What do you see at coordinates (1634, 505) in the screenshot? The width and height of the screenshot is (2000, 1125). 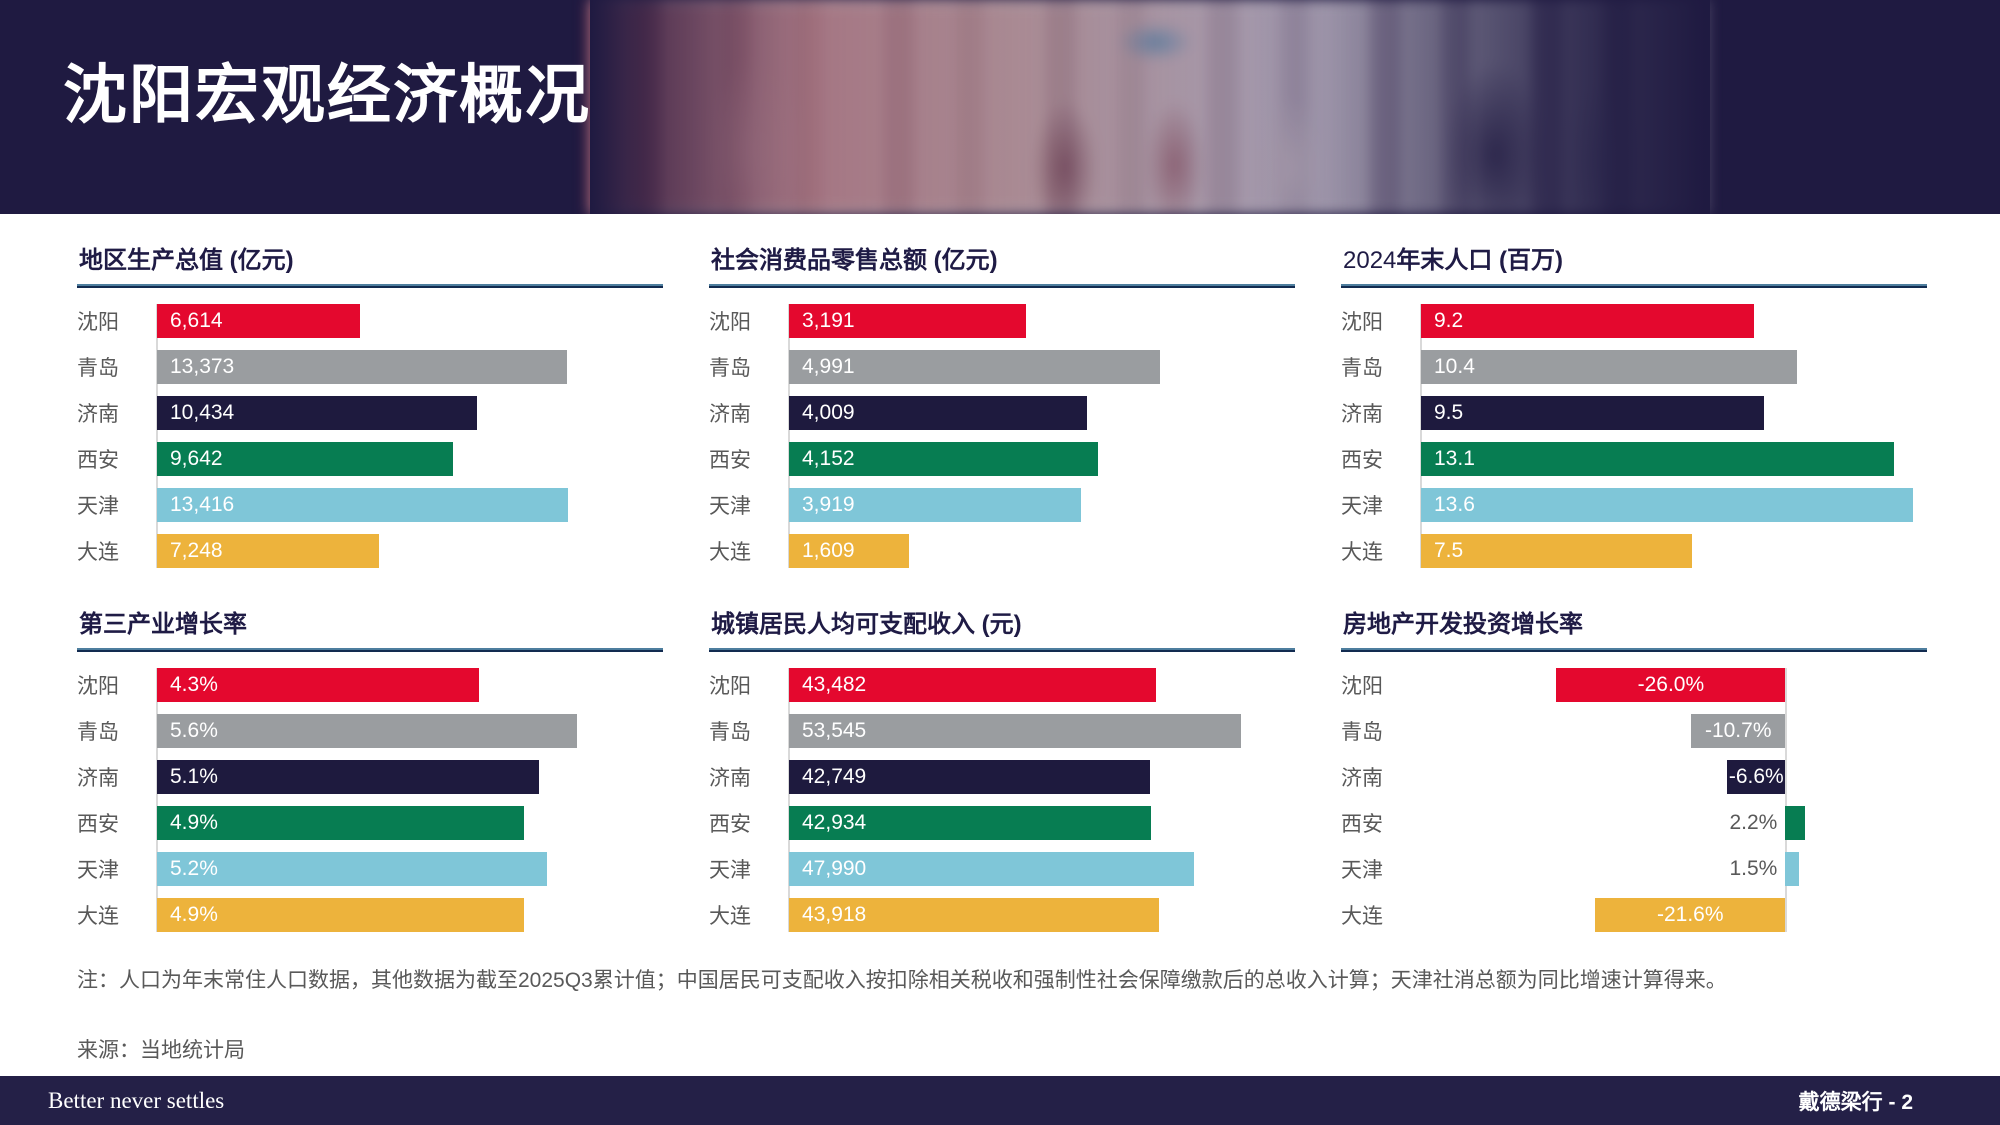 I see `chart-row: 天津 13.6` at bounding box center [1634, 505].